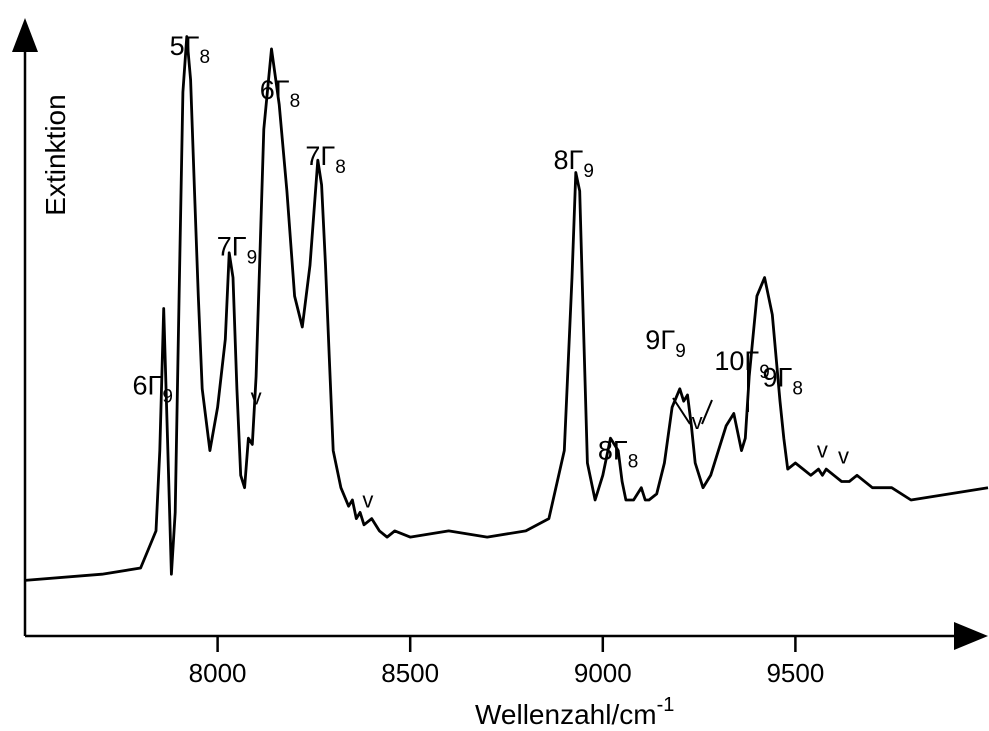 This screenshot has height=731, width=989. Describe the element at coordinates (55, 154) in the screenshot. I see `y-axis-title: Extinktion` at that location.